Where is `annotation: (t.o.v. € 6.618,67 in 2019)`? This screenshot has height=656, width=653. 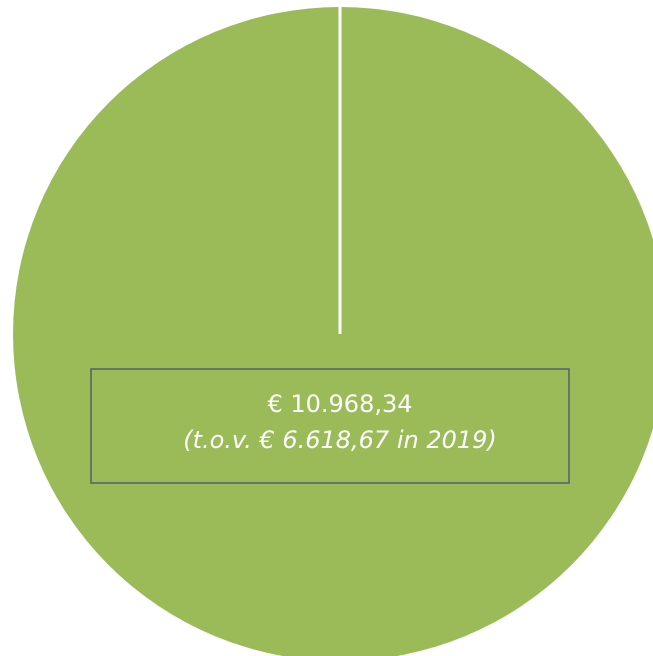 annotation: (t.o.v. € 6.618,67 in 2019) is located at coordinates (340, 440).